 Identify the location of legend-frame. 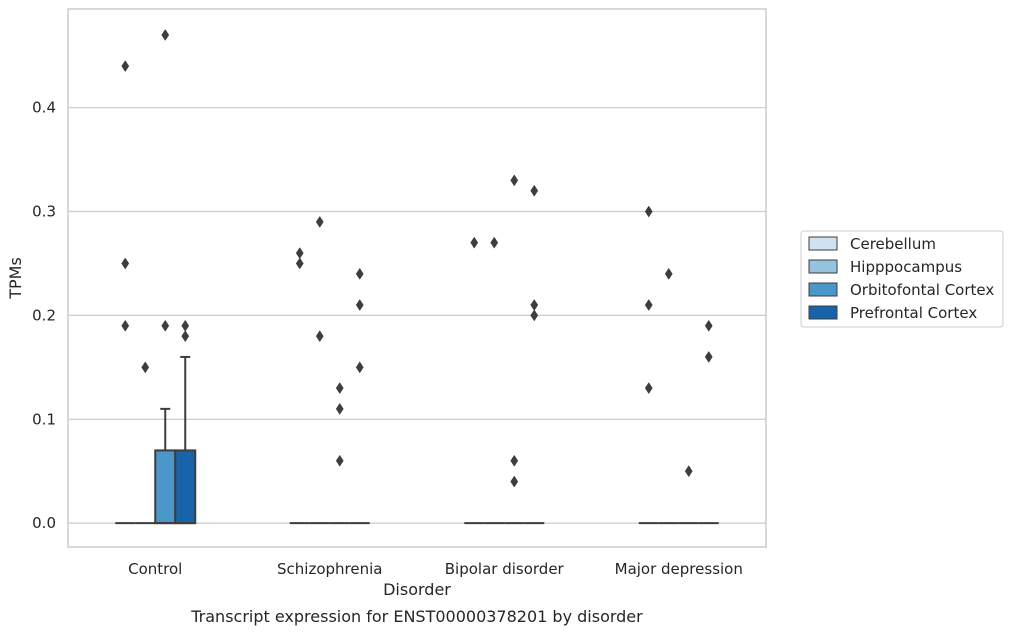
(902, 279).